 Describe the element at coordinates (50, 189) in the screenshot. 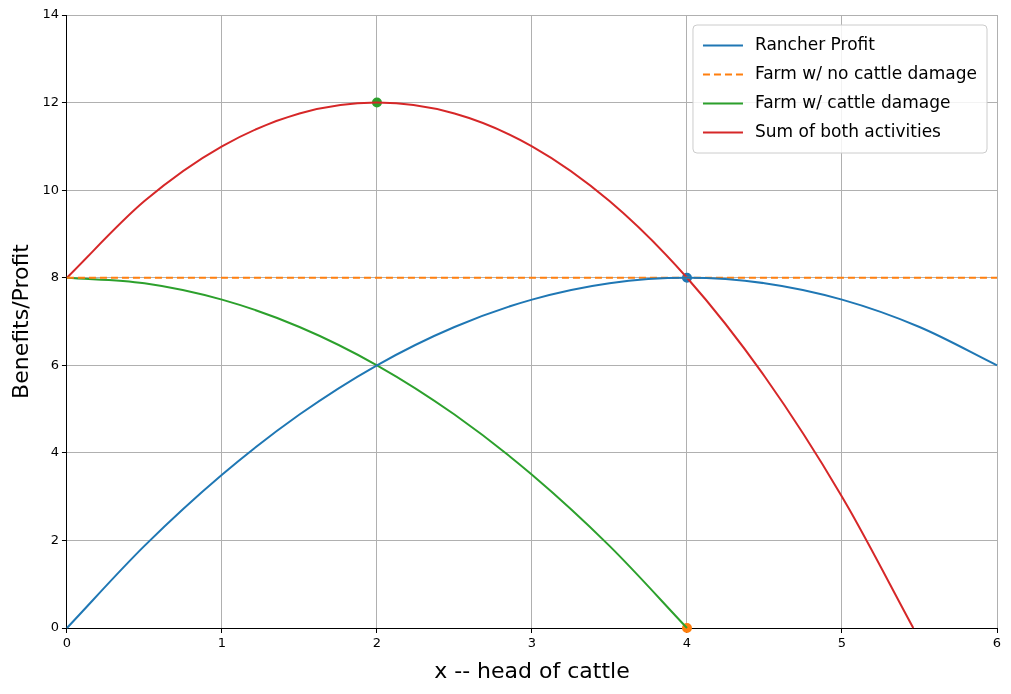

I see `y-tick-label: 10` at that location.